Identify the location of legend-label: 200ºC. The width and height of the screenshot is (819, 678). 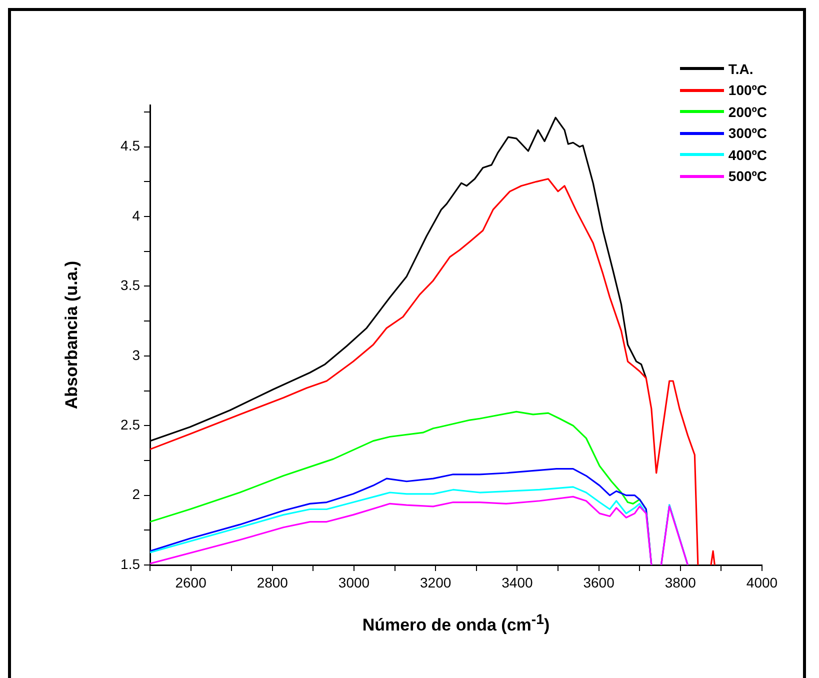
(747, 112).